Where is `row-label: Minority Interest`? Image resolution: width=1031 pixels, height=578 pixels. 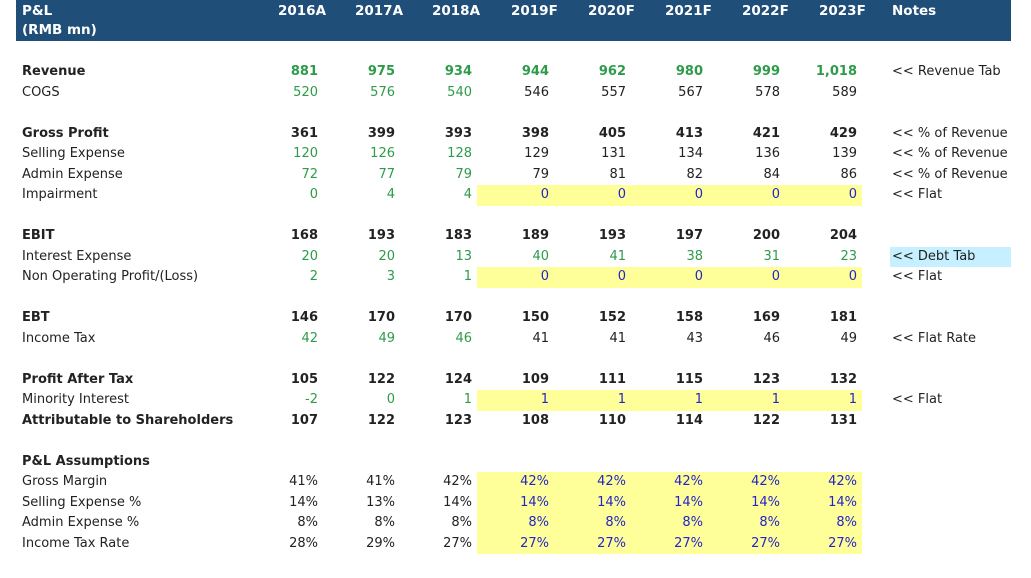 row-label: Minority Interest is located at coordinates (75, 399).